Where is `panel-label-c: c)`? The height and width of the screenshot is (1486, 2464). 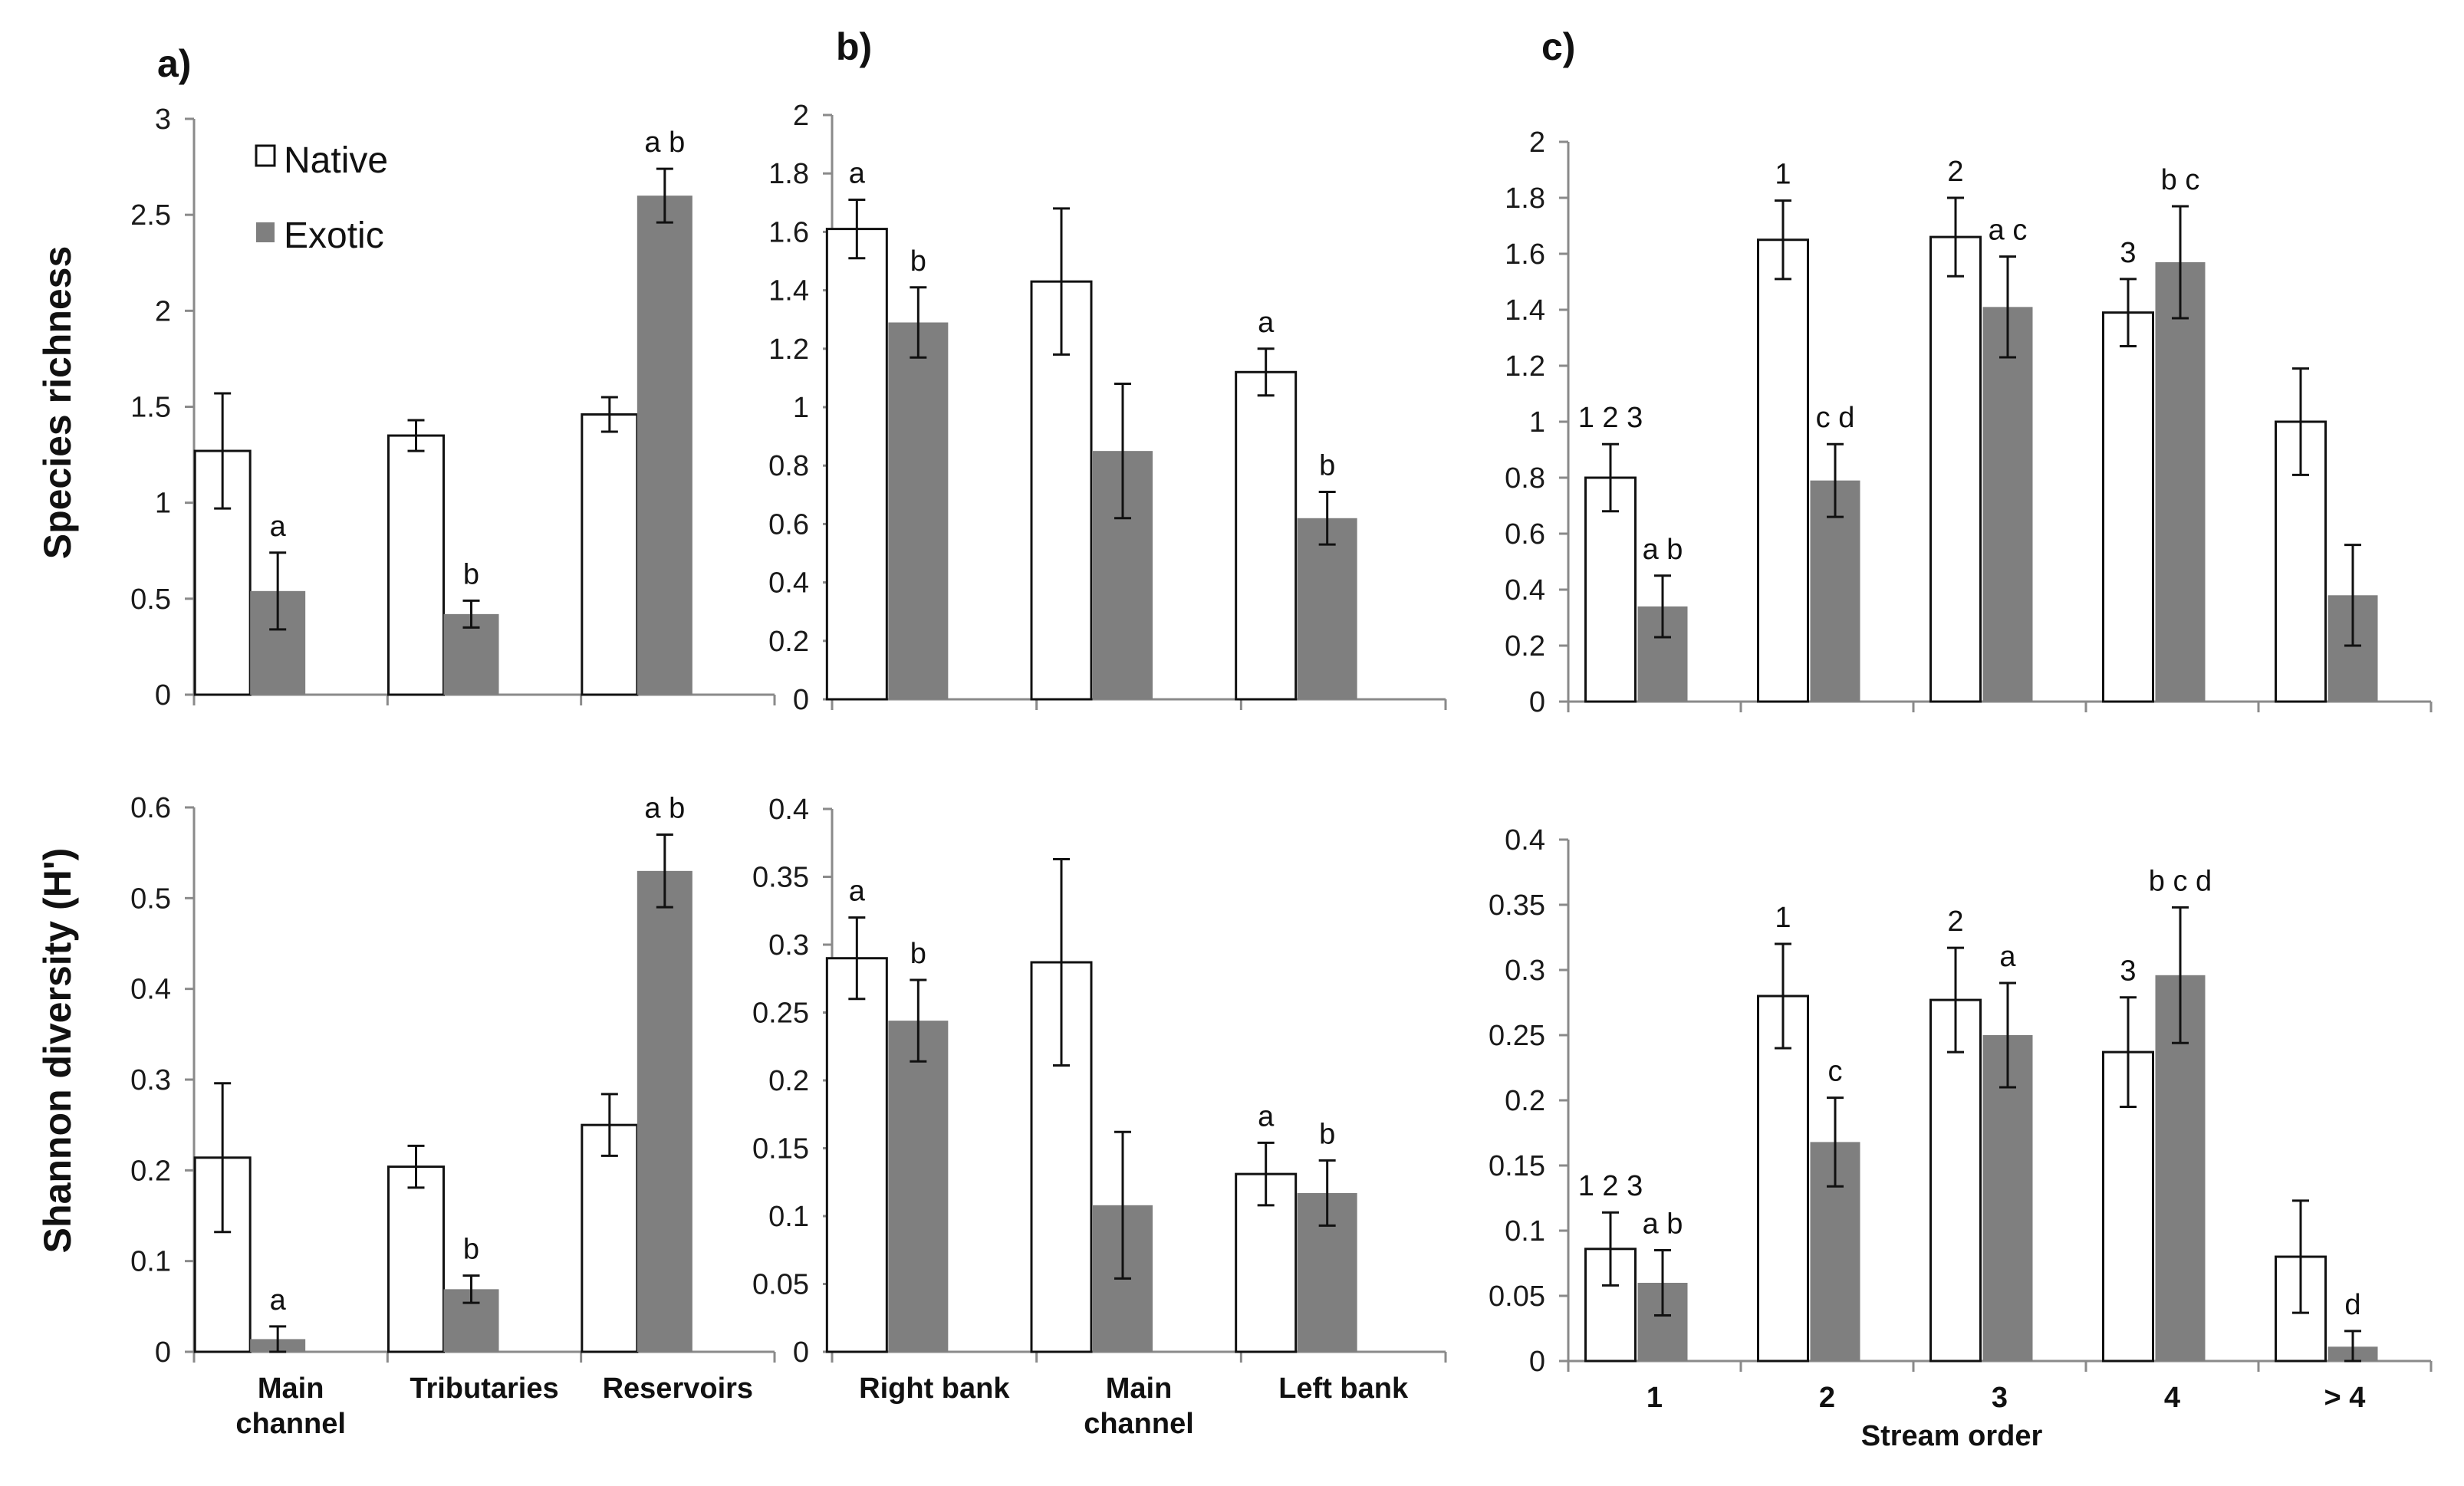
panel-label-c: c) is located at coordinates (1558, 46).